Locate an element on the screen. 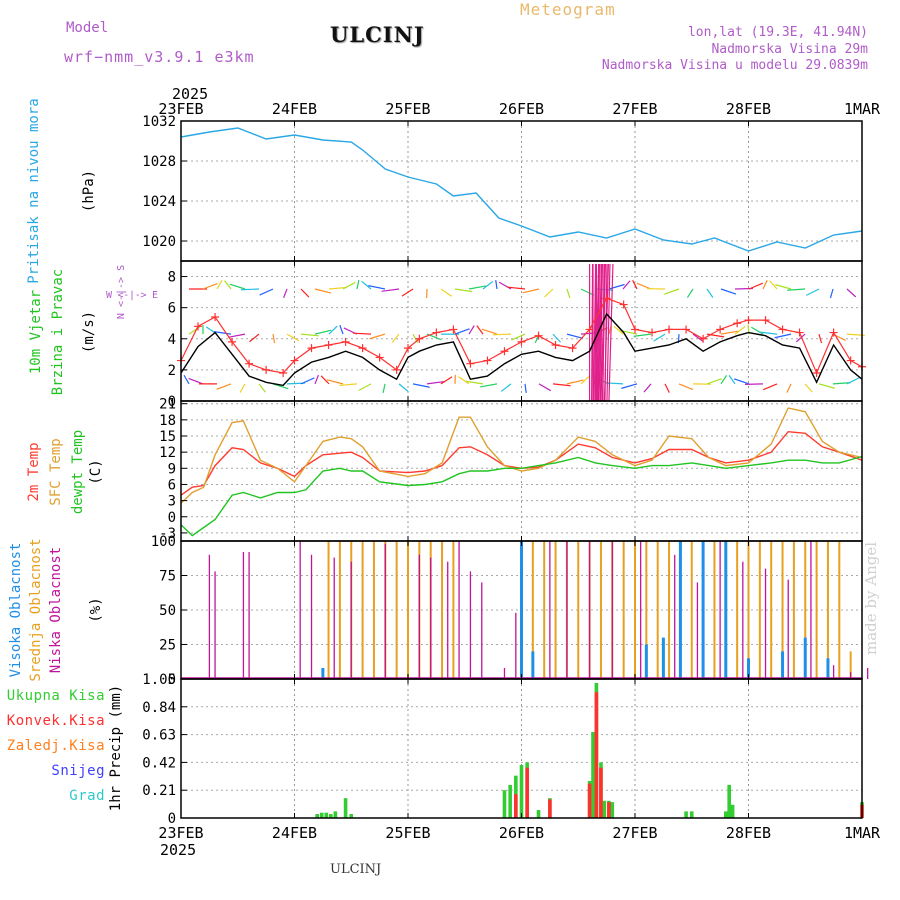  wind-direction-ns: N <-|-> S is located at coordinates (121, 292).